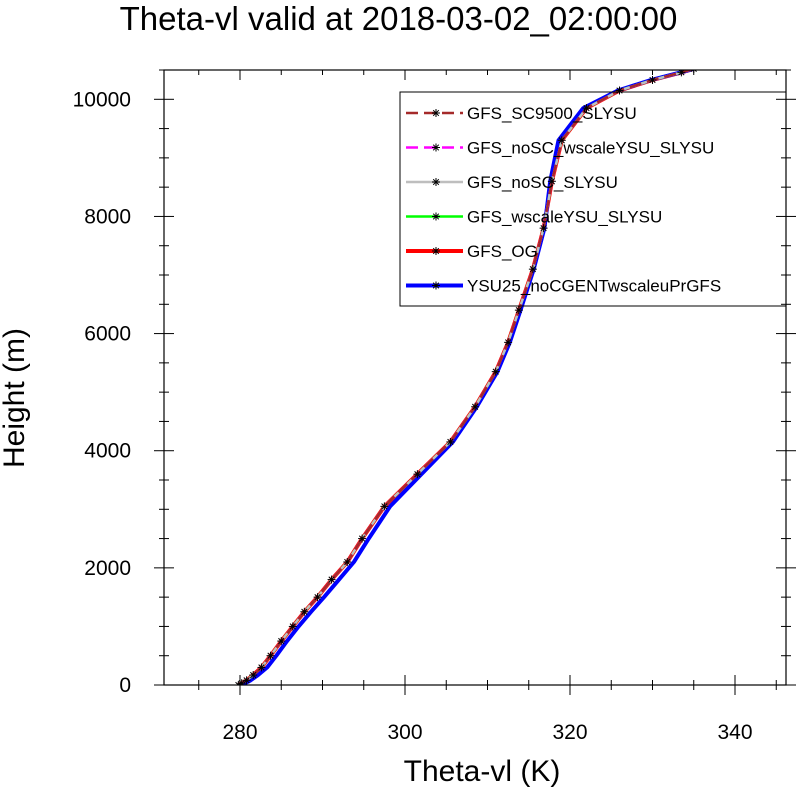 The width and height of the screenshot is (797, 796). Describe the element at coordinates (107, 568) in the screenshot. I see `y-tick-label: 2000` at that location.